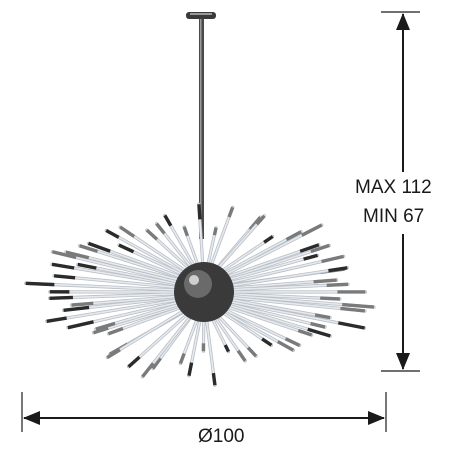  I want to click on height-arrow-bottom, so click(403, 361).